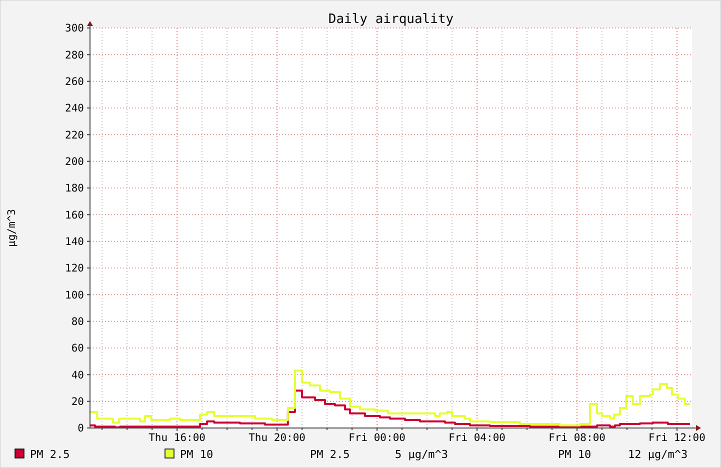 This screenshot has height=468, width=721. Describe the element at coordinates (77, 375) in the screenshot. I see `y-tick-label: 40` at that location.